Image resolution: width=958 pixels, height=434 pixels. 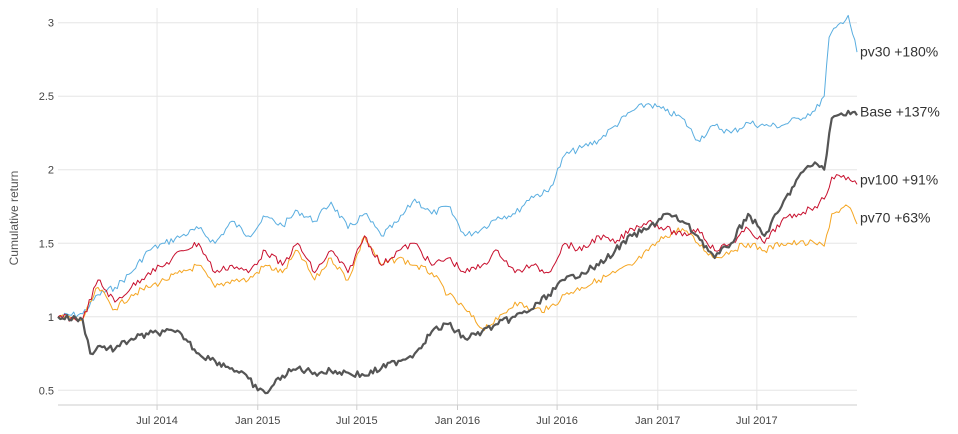 I want to click on y-tick-label: 1.5, so click(x=46, y=244).